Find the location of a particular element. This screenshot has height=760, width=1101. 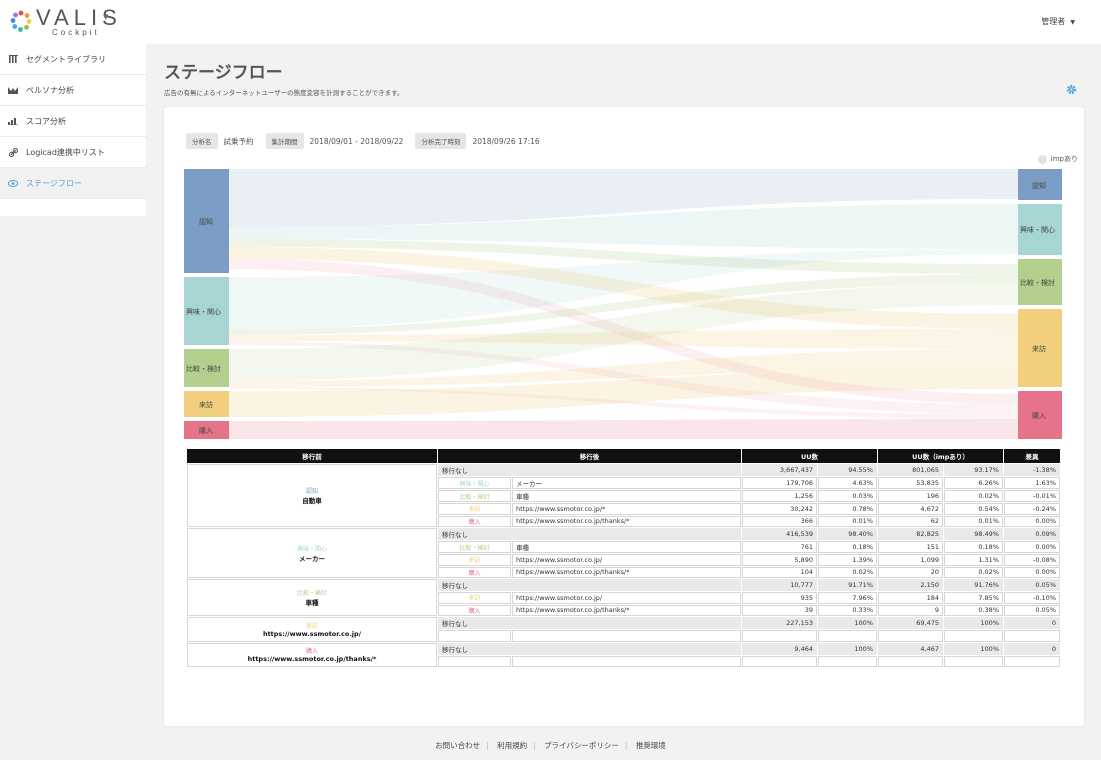

dest-stage-cell is located at coordinates (474, 661).